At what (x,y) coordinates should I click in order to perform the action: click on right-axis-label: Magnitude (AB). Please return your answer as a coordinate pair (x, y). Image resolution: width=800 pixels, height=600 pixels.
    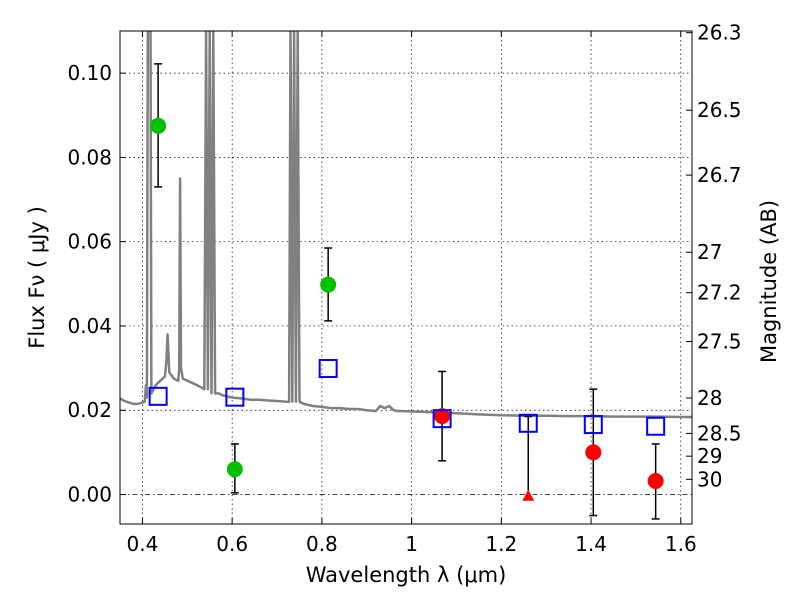
    Looking at the image, I should click on (769, 281).